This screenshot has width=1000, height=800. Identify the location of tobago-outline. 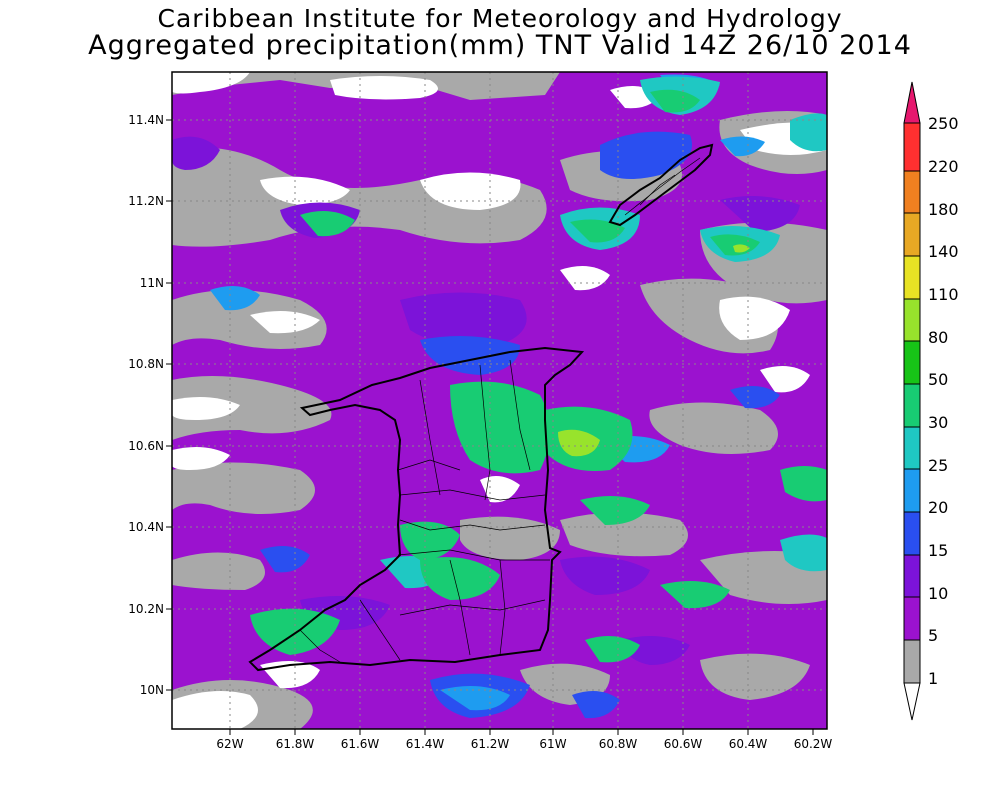
(661, 185).